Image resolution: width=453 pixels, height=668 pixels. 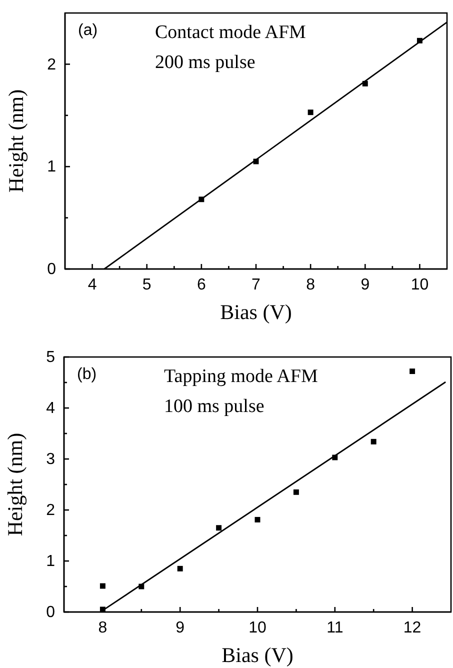 What do you see at coordinates (88, 30) in the screenshot?
I see `annotation: (a)` at bounding box center [88, 30].